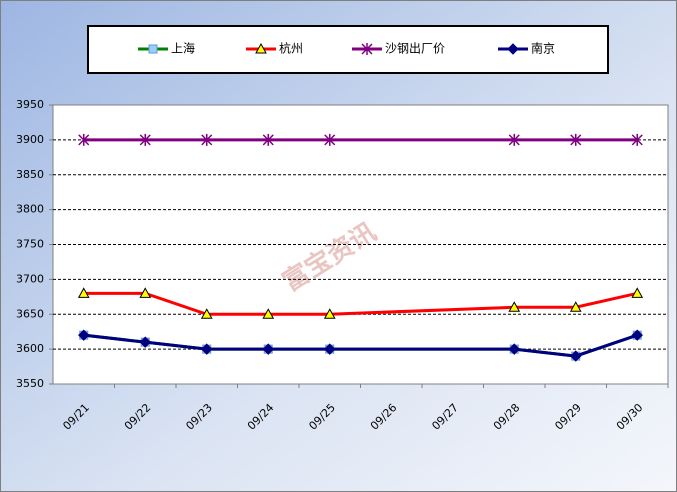 The width and height of the screenshot is (677, 492). Describe the element at coordinates (30, 244) in the screenshot. I see `y-tick-label: 3750` at that location.